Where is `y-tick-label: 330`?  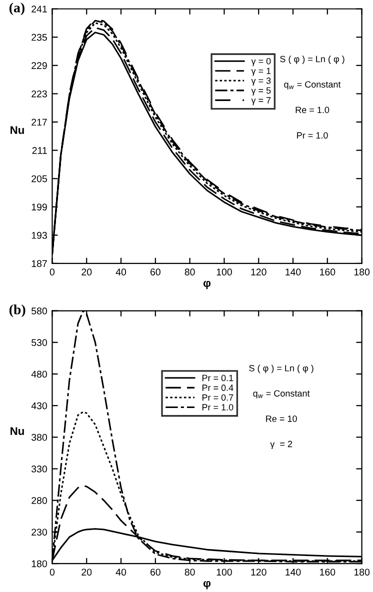 y-tick-label: 330 is located at coordinates (39, 469).